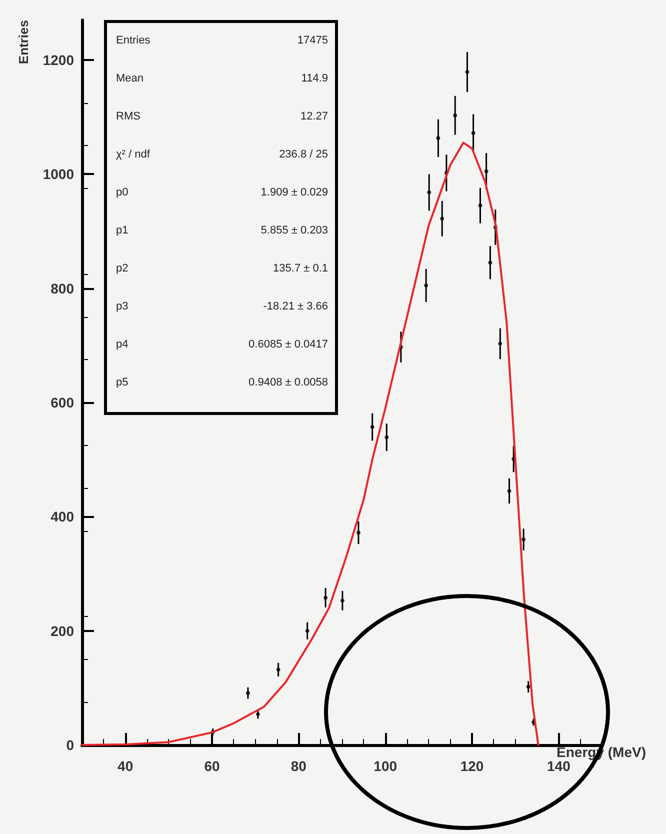 This screenshot has width=666, height=834. I want to click on x-tick-label: 40, so click(126, 766).